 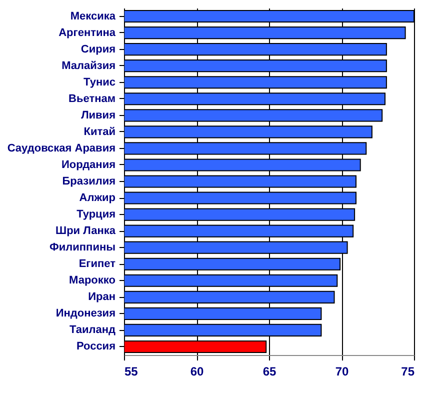 What do you see at coordinates (86, 231) in the screenshot?
I see `y-tick-label: Шри Ланка` at bounding box center [86, 231].